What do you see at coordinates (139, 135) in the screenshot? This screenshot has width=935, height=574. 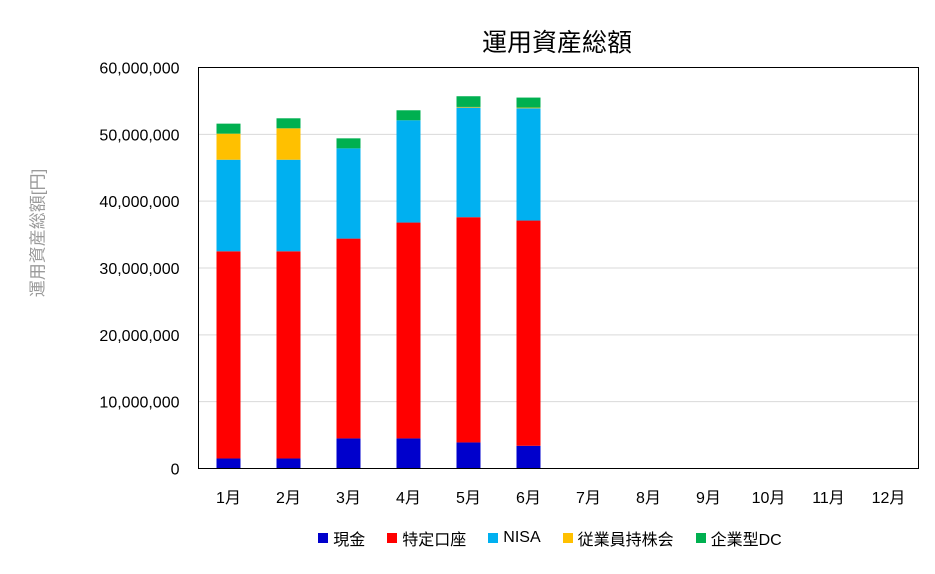 I see `y-tick-label: 50,000,000` at bounding box center [139, 135].